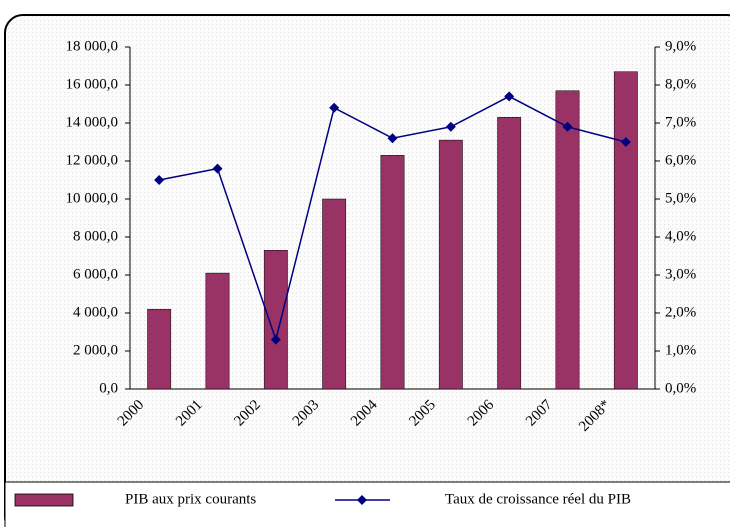 The width and height of the screenshot is (730, 527). What do you see at coordinates (92, 122) in the screenshot?
I see `y-tick-label: 14 000,0` at bounding box center [92, 122].